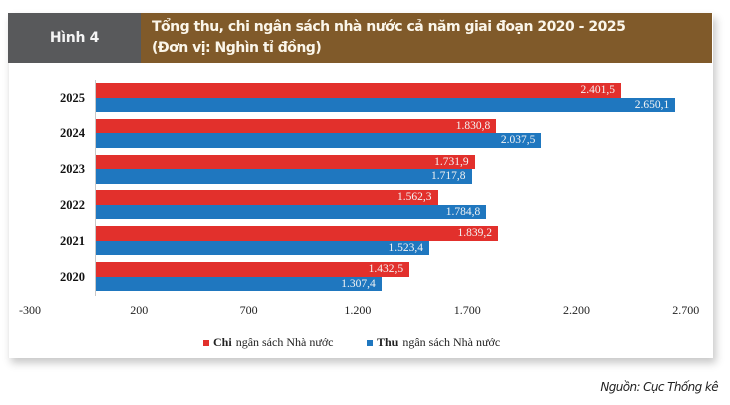 This screenshot has width=730, height=405. I want to click on x-tick-label: 1.700, so click(467, 310).